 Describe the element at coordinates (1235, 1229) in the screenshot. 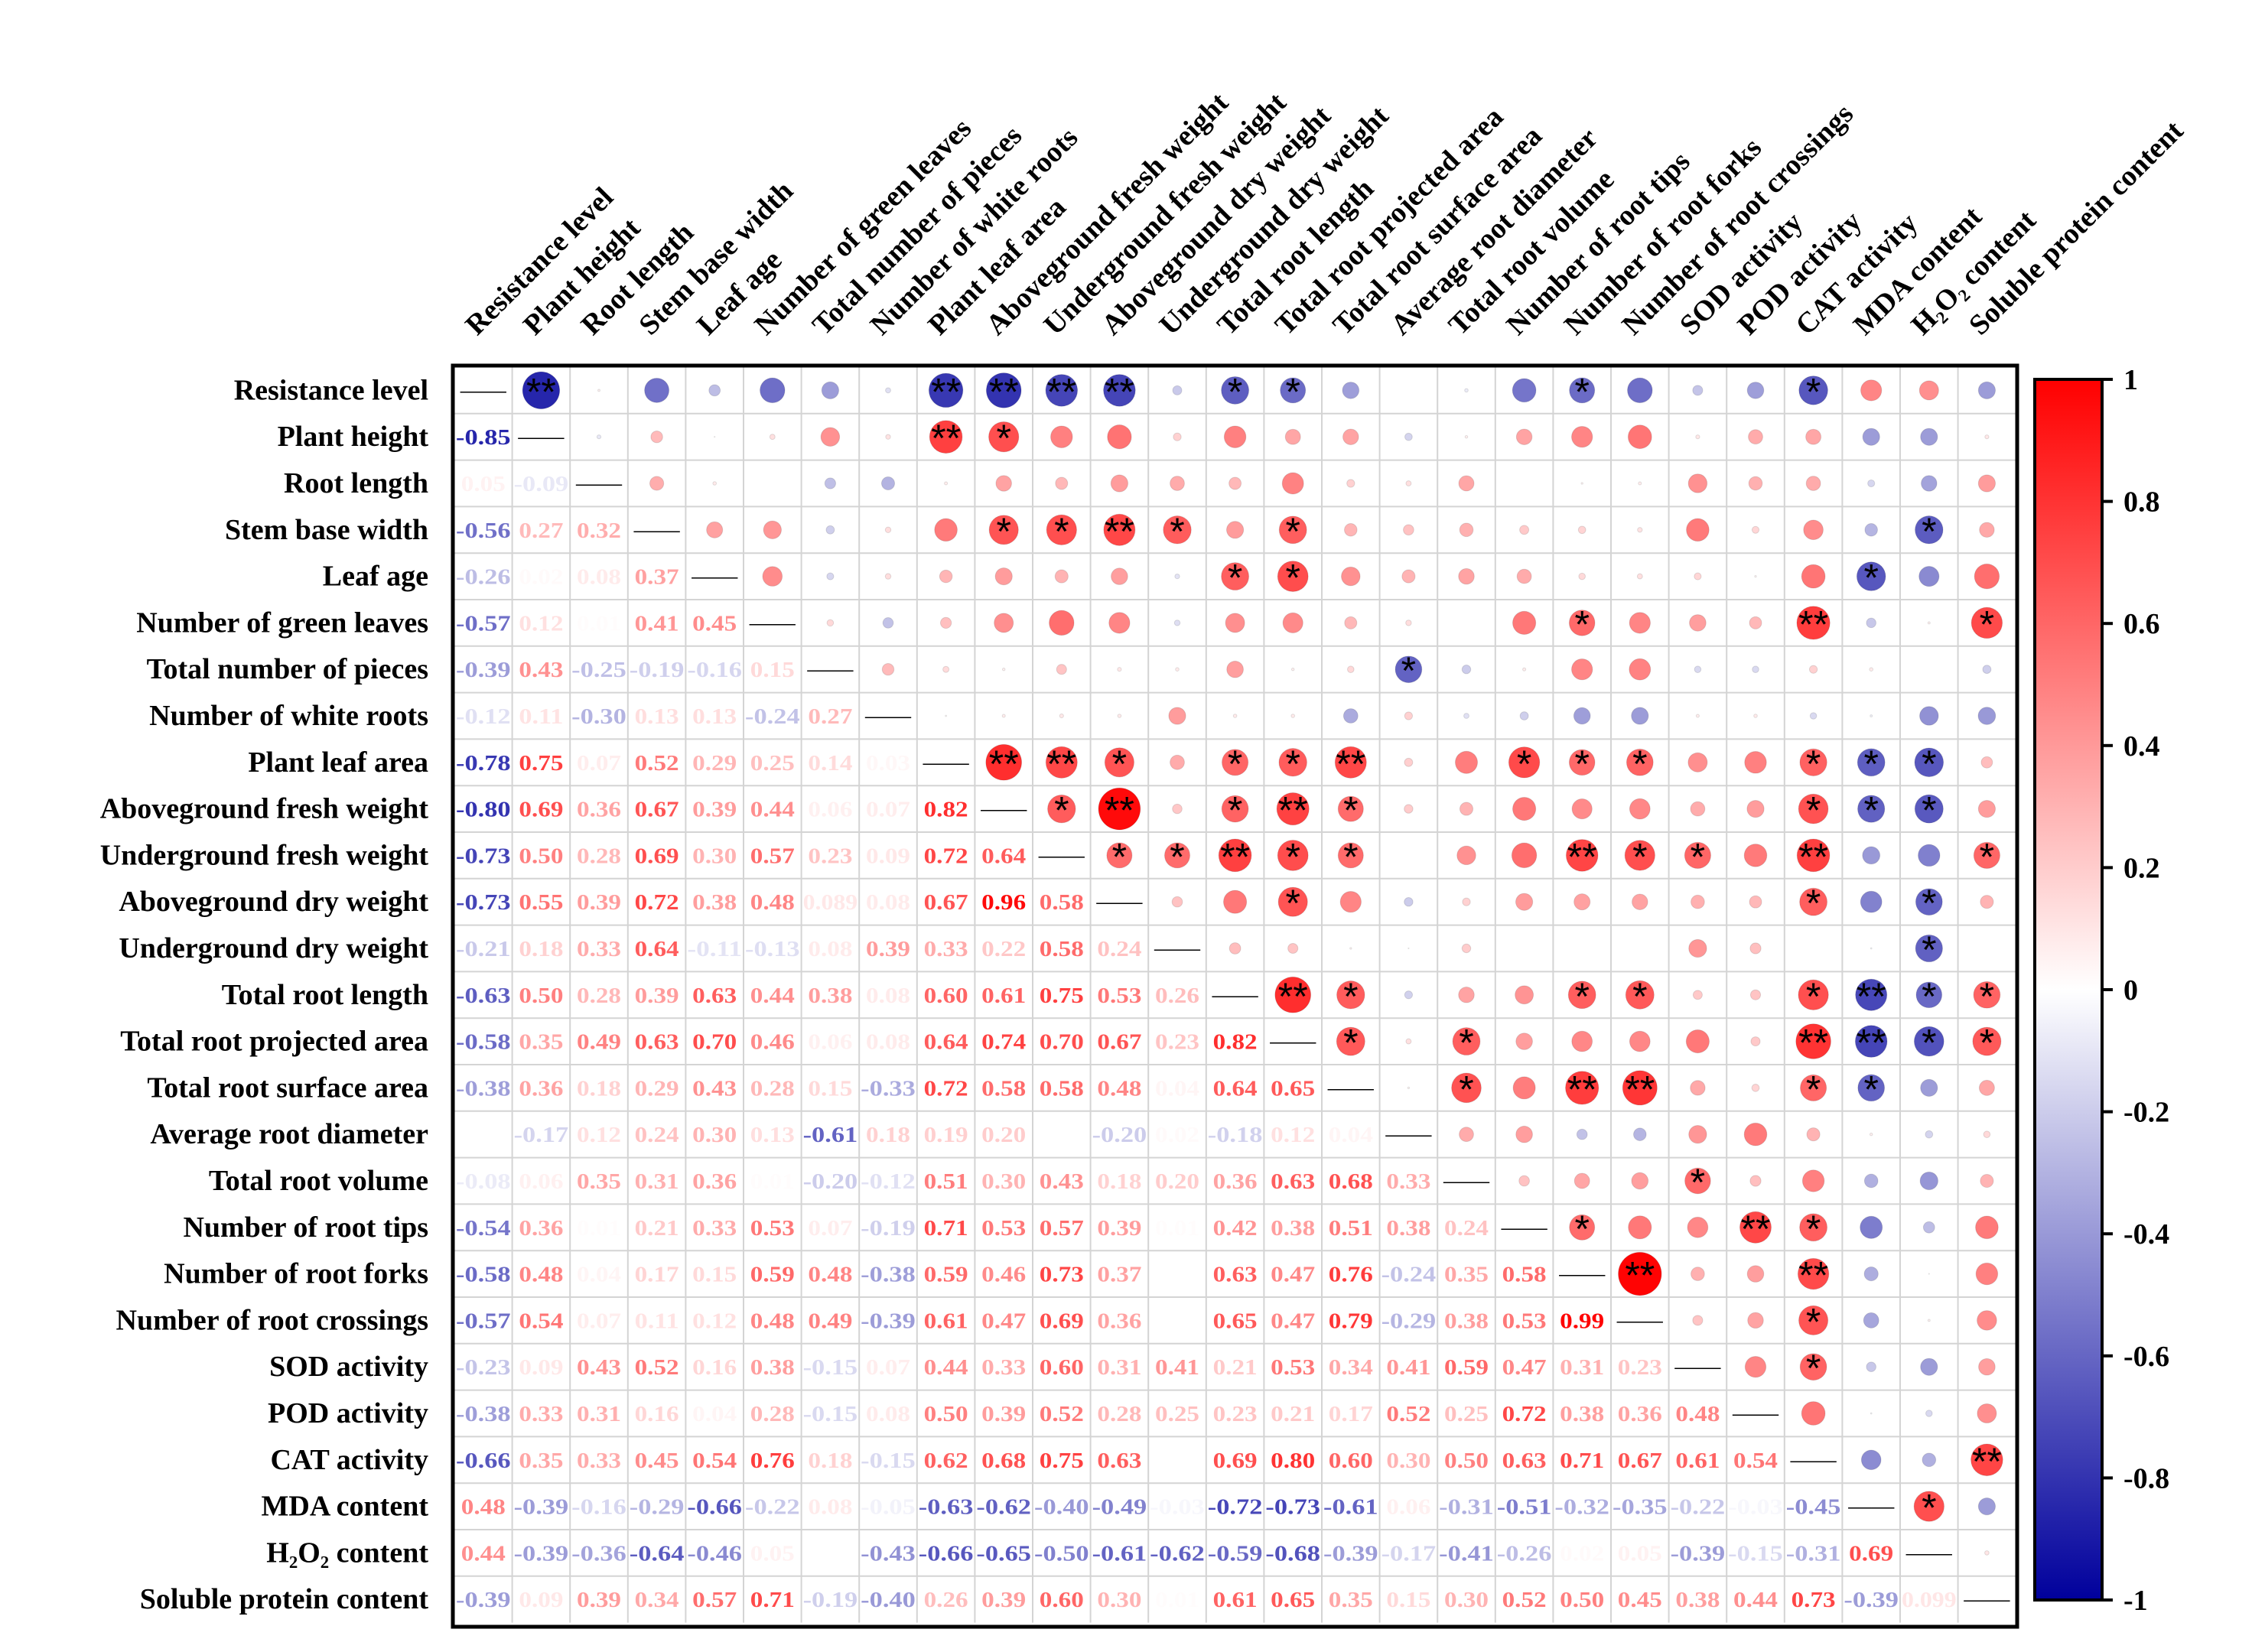

I see `correlation-value: 0.42` at that location.